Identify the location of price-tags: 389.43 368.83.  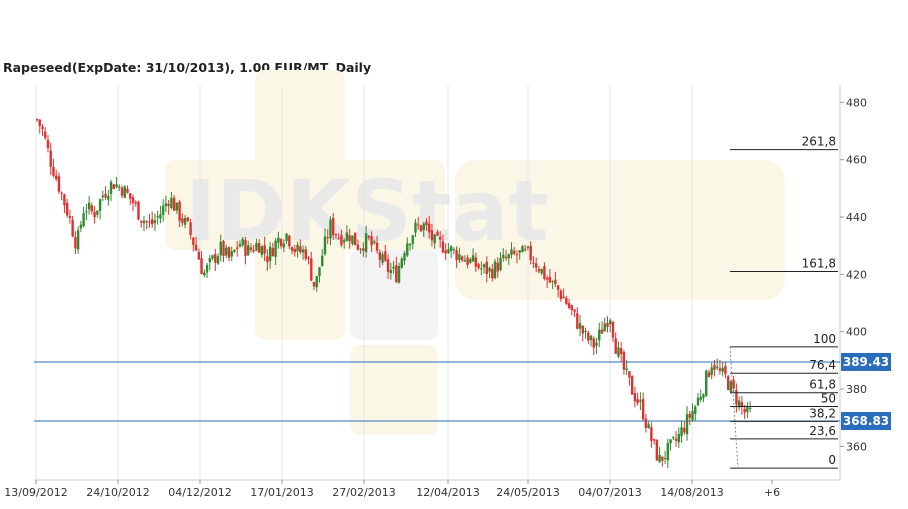
(866, 391).